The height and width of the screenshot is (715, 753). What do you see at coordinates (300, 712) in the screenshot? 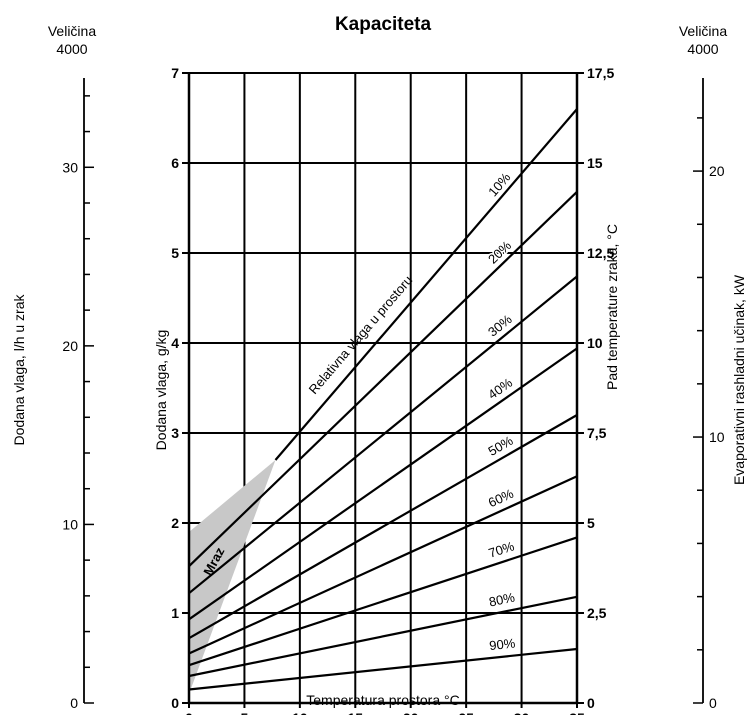
I see `x-tick-label: 10` at bounding box center [300, 712].